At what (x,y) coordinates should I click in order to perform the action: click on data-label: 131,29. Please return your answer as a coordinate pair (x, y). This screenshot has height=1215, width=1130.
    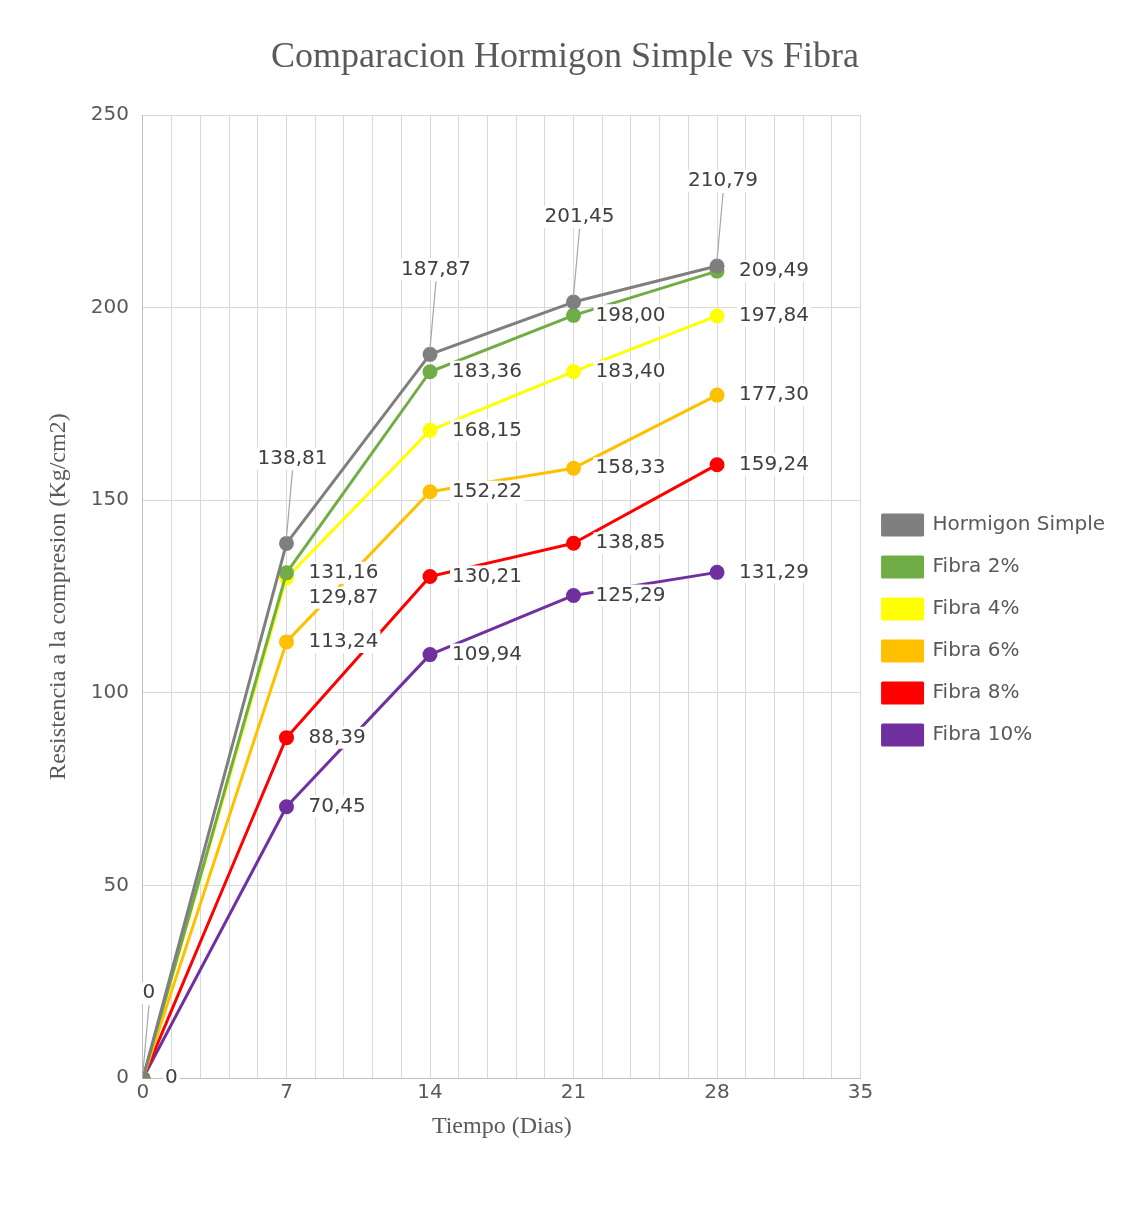
    Looking at the image, I should click on (774, 570).